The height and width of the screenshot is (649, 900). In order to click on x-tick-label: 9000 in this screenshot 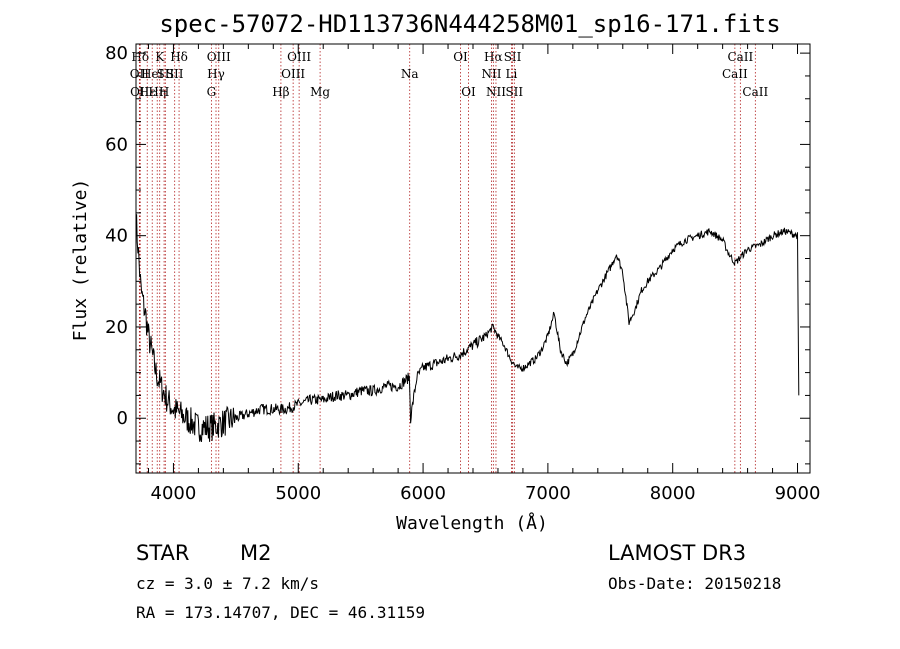, I will do `click(798, 493)`.